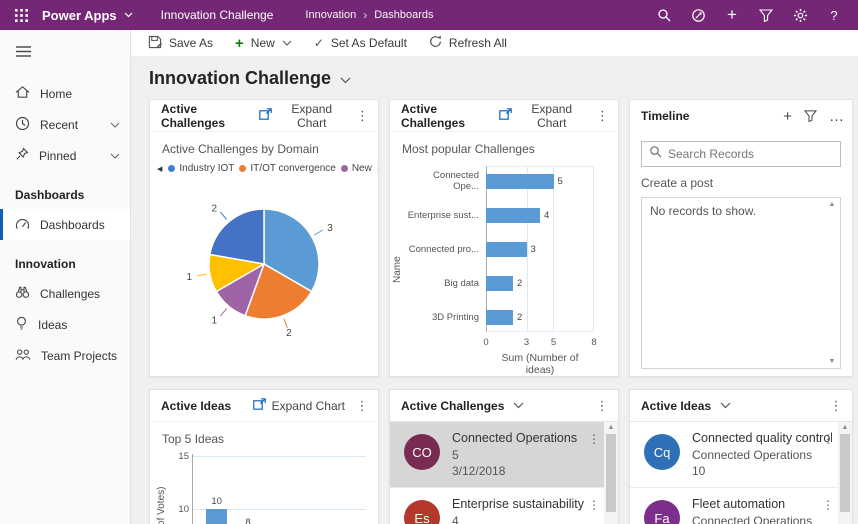 This screenshot has height=524, width=858. Describe the element at coordinates (23, 51) in the screenshot. I see `menu-icon` at that location.